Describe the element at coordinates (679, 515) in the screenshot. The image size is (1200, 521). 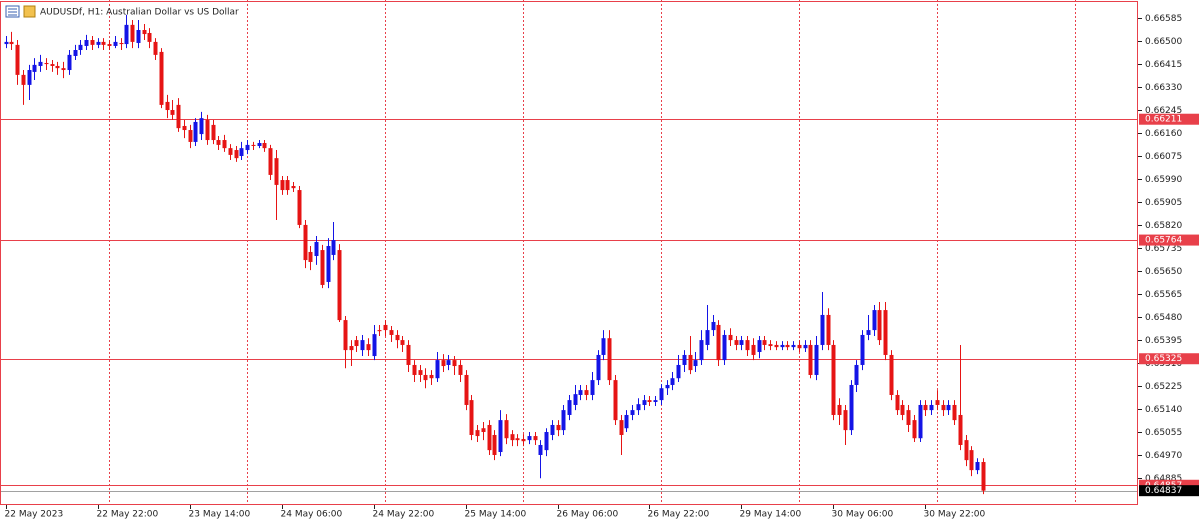
I see `x-tick-label: 26 May 22:00` at that location.